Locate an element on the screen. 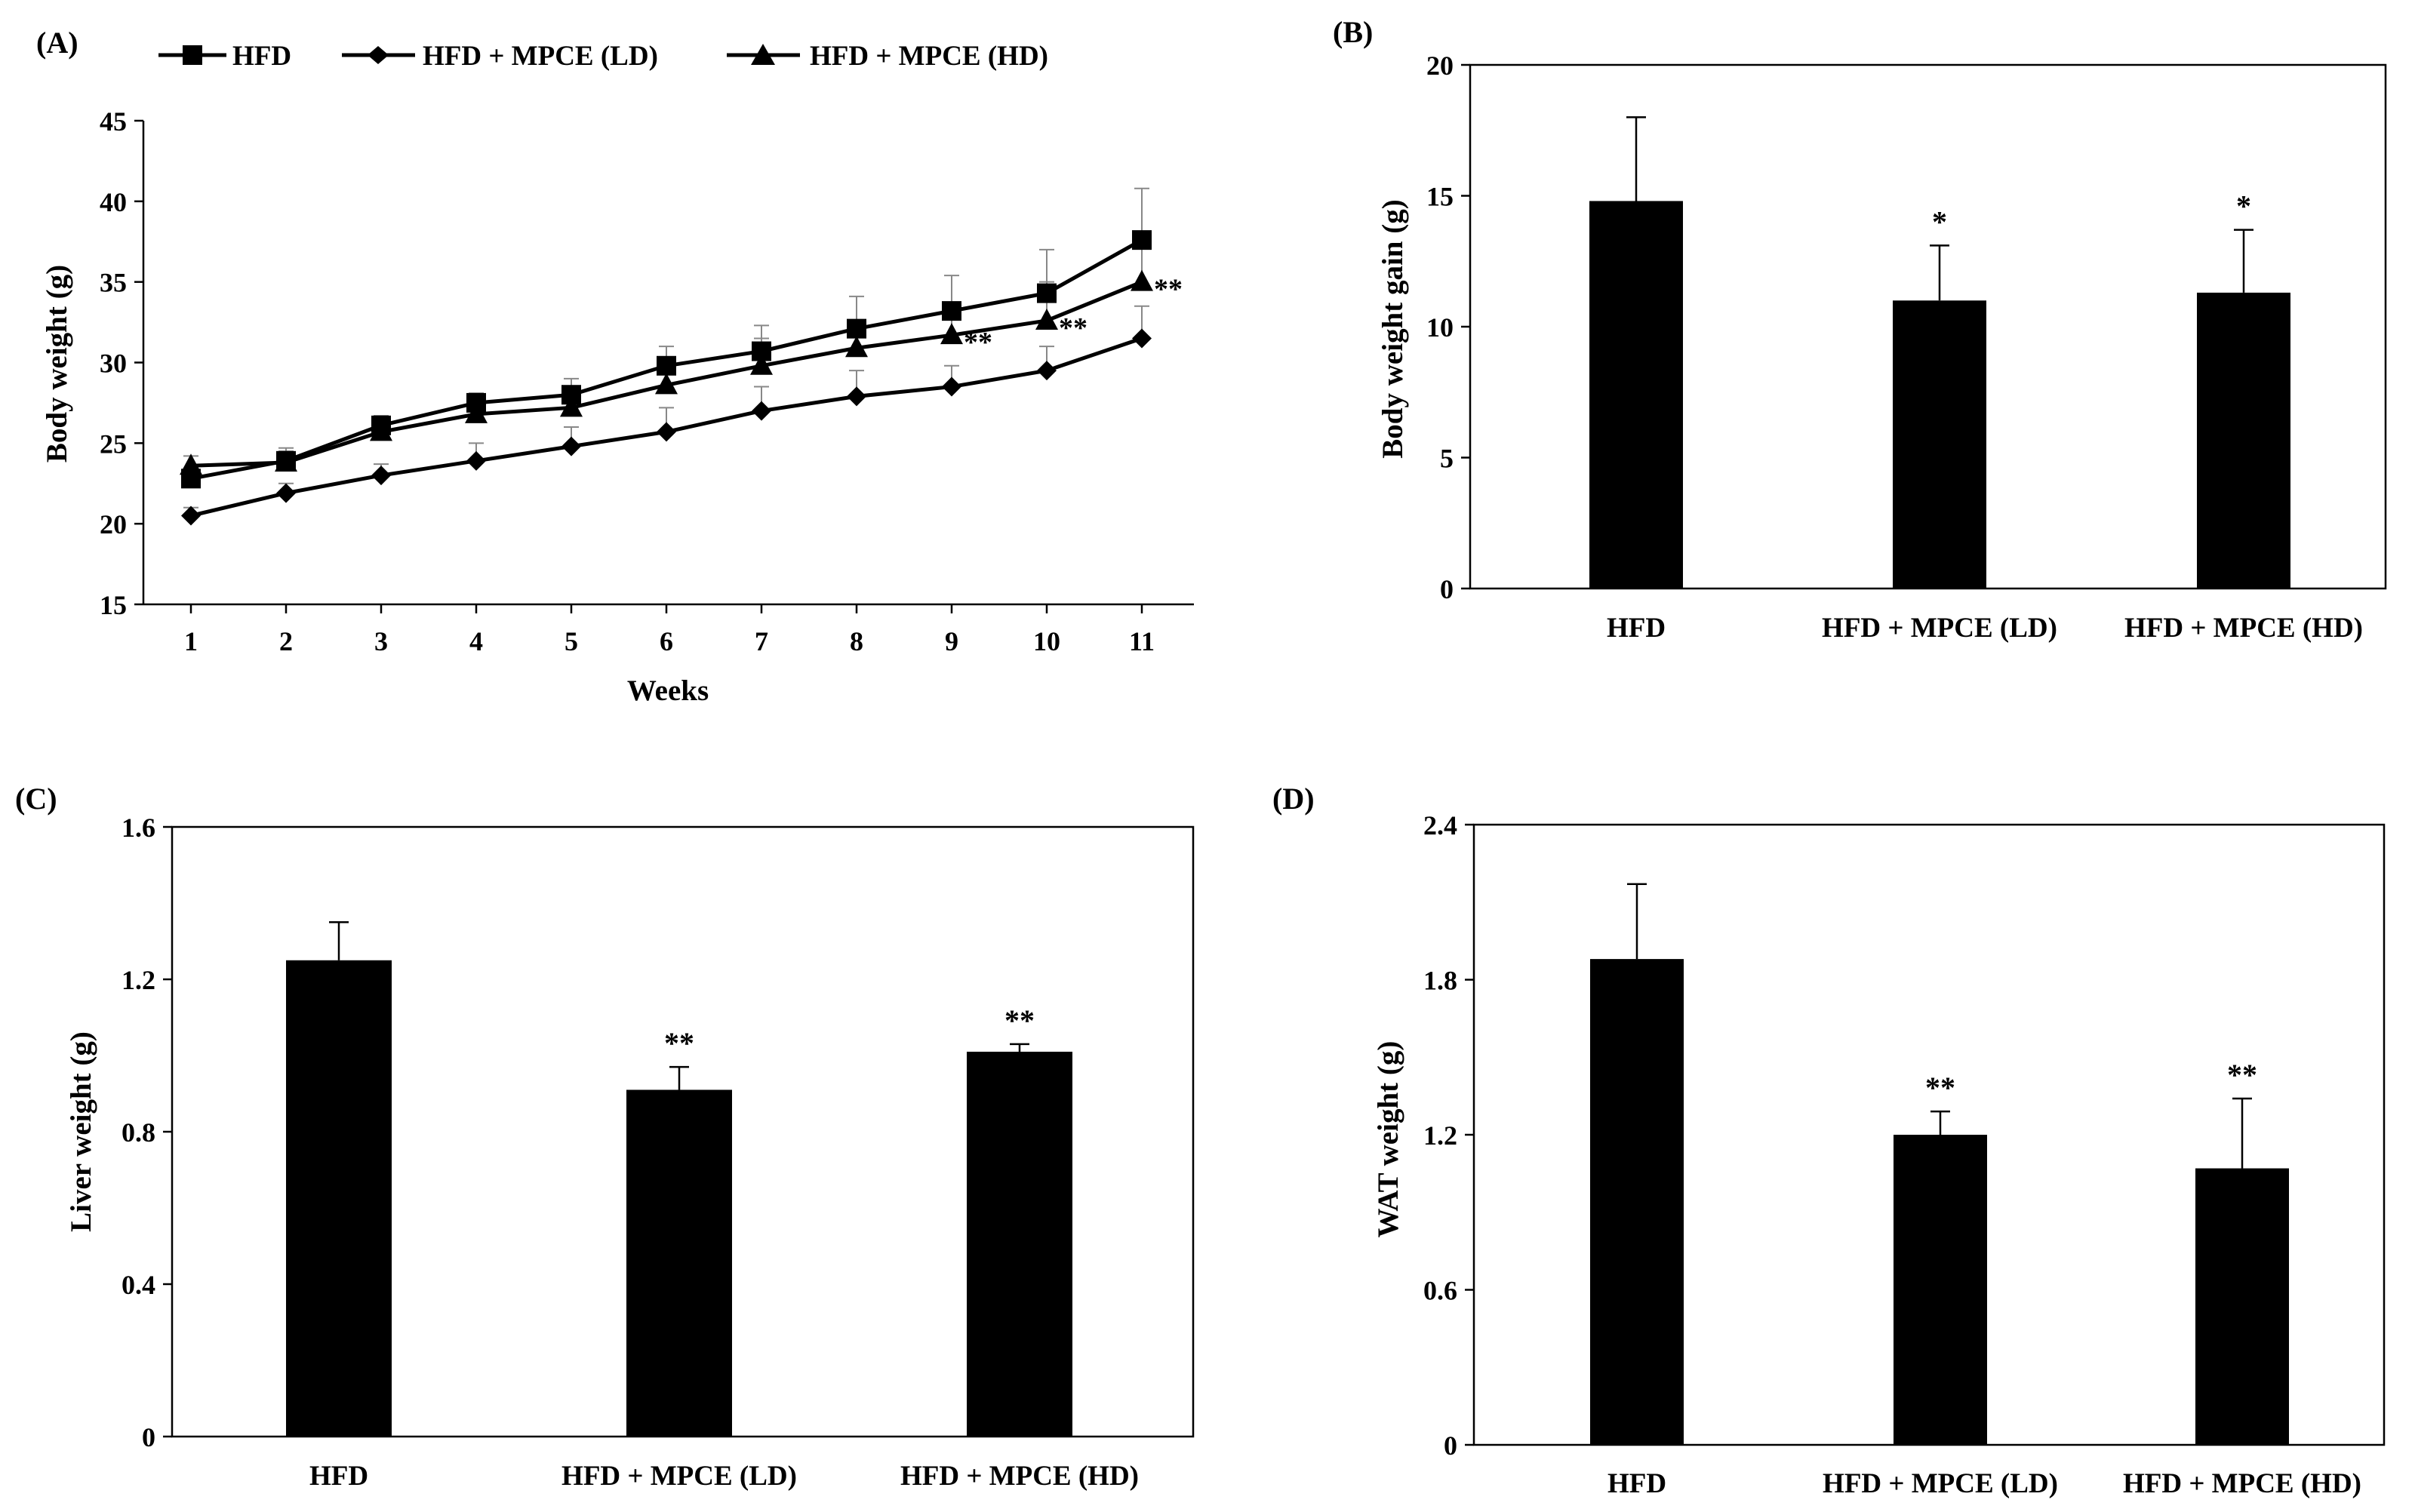 This screenshot has width=2415, height=1512. panel-a-label: (A) is located at coordinates (57, 43).